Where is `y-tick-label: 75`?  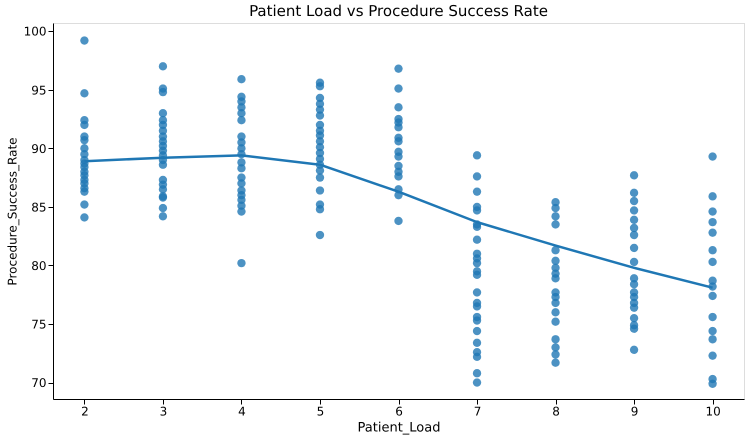
y-tick-label: 75 is located at coordinates (38, 325).